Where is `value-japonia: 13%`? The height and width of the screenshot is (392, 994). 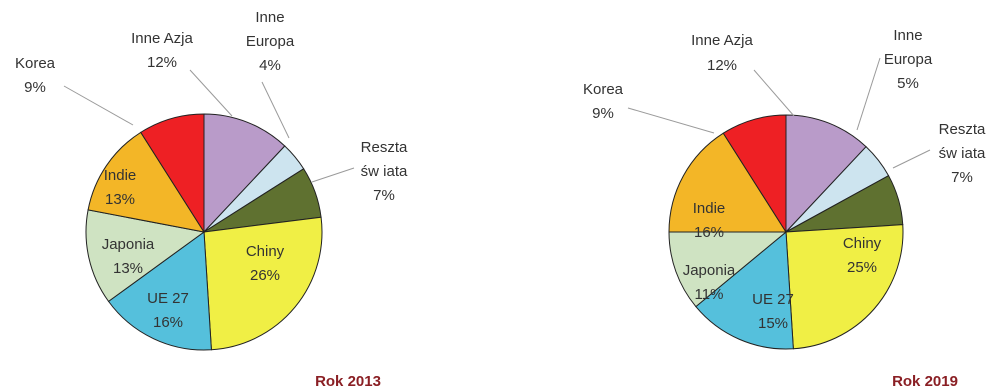
value-japonia: 13% is located at coordinates (128, 268).